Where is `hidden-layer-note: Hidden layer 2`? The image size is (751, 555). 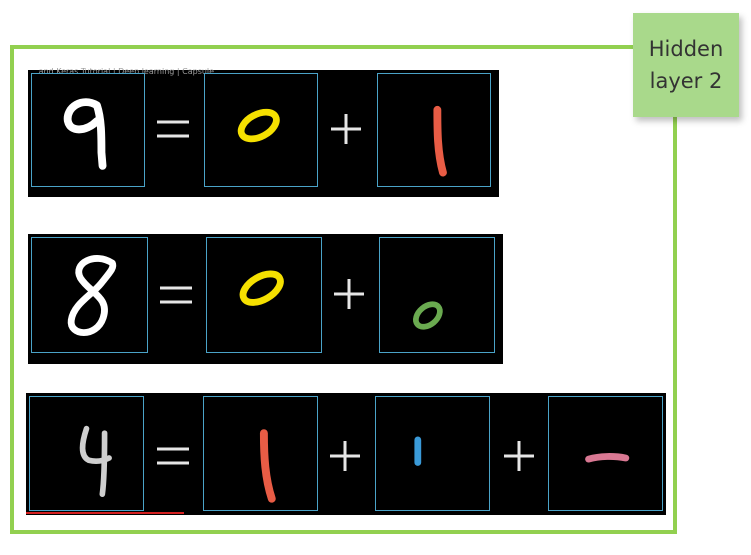 hidden-layer-note: Hidden layer 2 is located at coordinates (686, 65).